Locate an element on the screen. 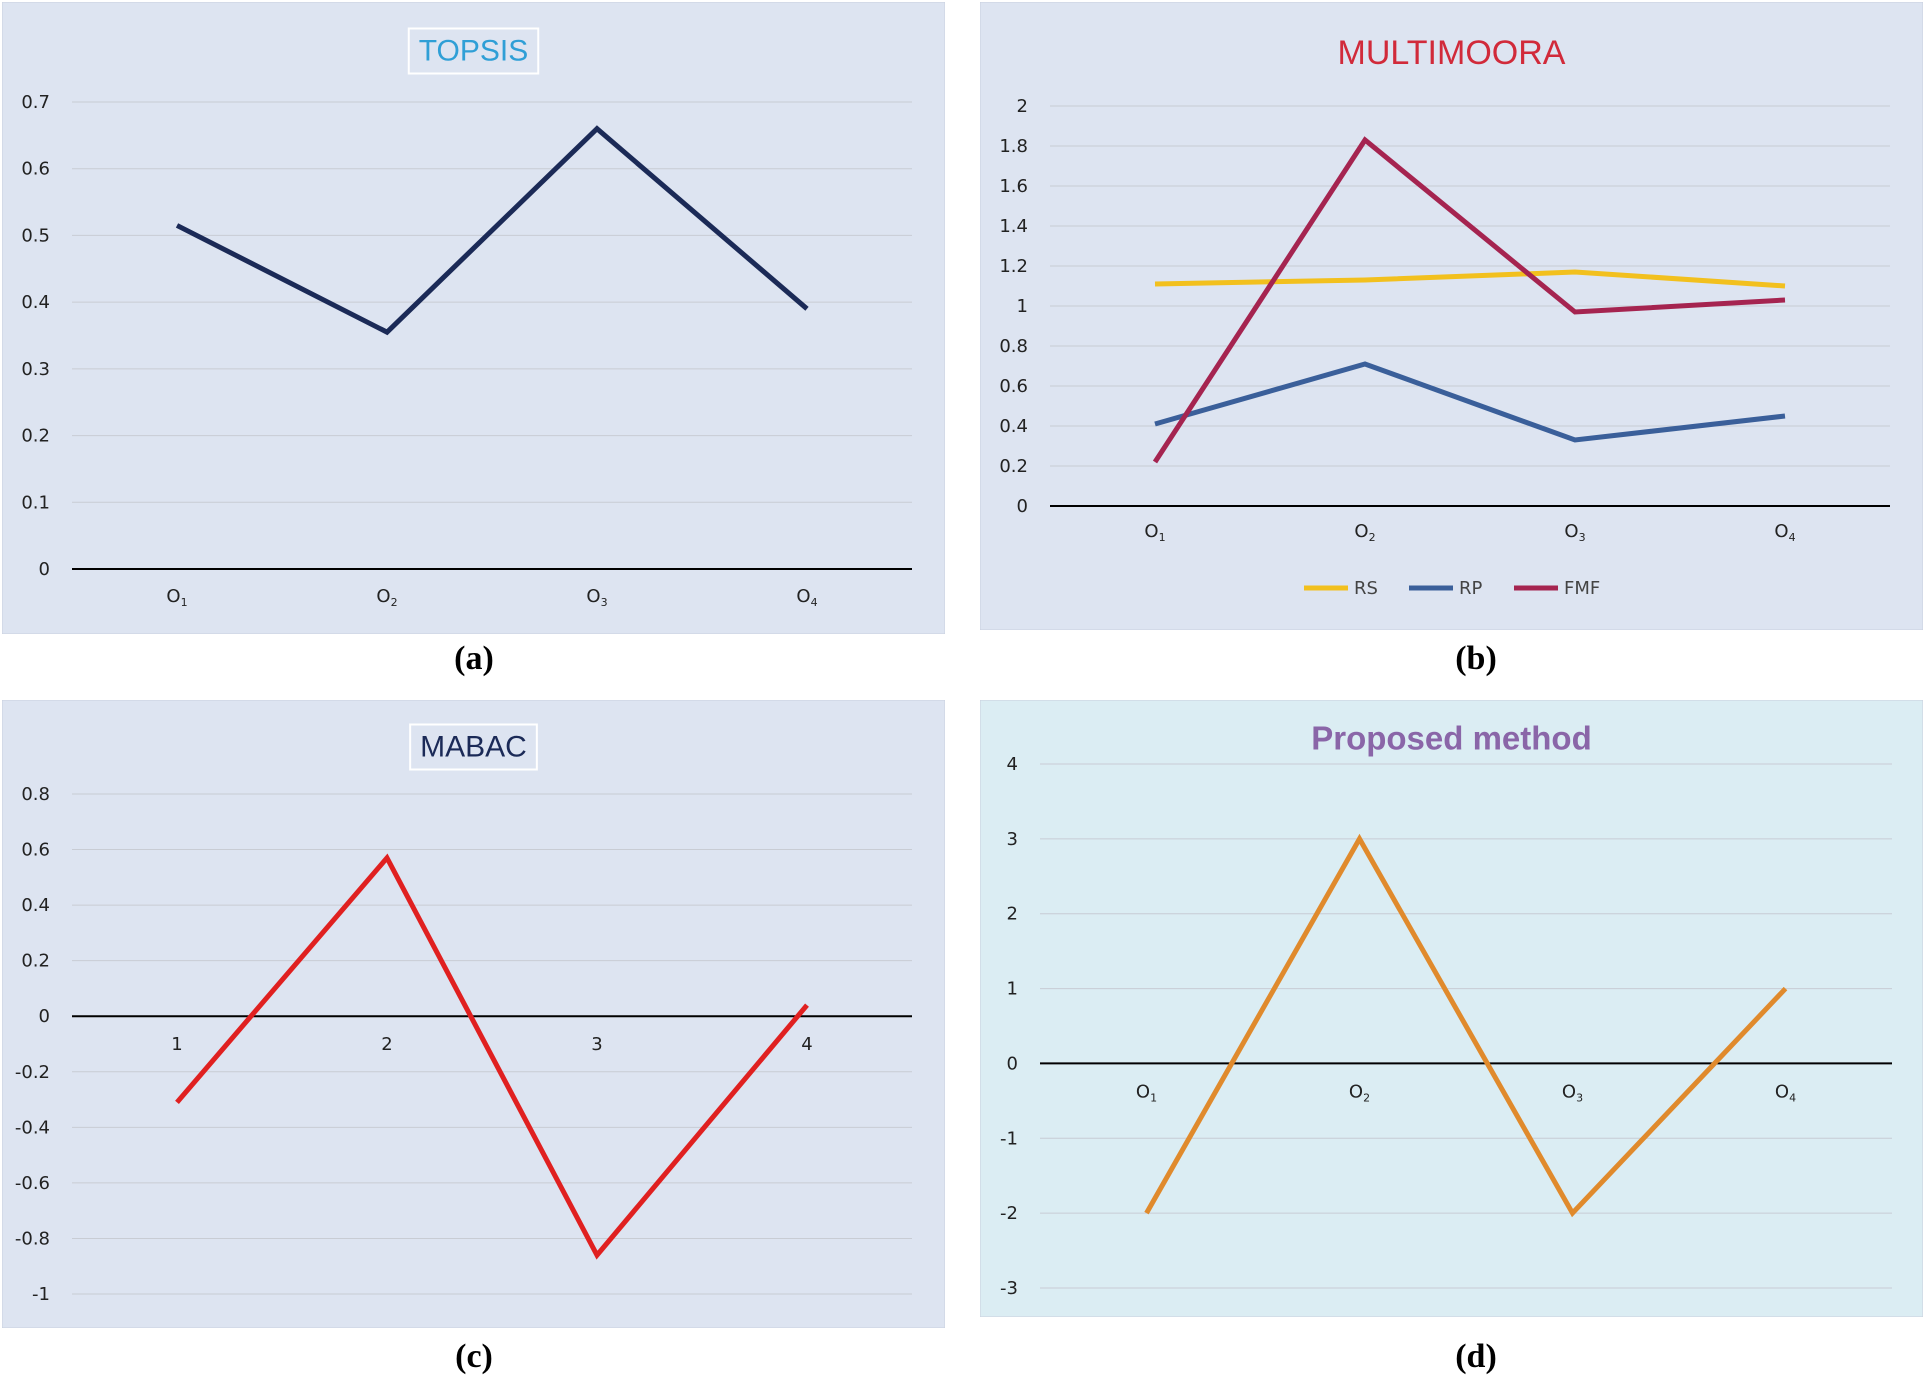 Image resolution: width=1925 pixels, height=1381 pixels. caption-d: (d) is located at coordinates (1476, 1356).